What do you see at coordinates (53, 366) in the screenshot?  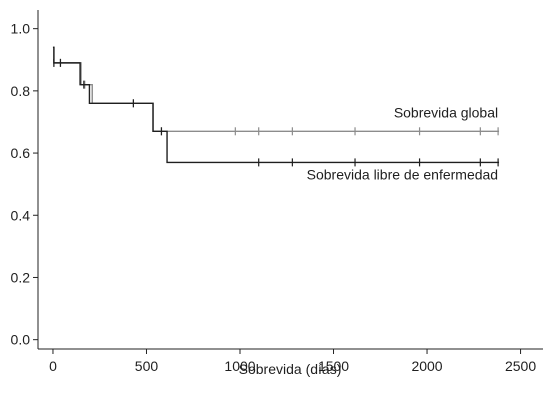 I see `x-tick-label: 0` at bounding box center [53, 366].